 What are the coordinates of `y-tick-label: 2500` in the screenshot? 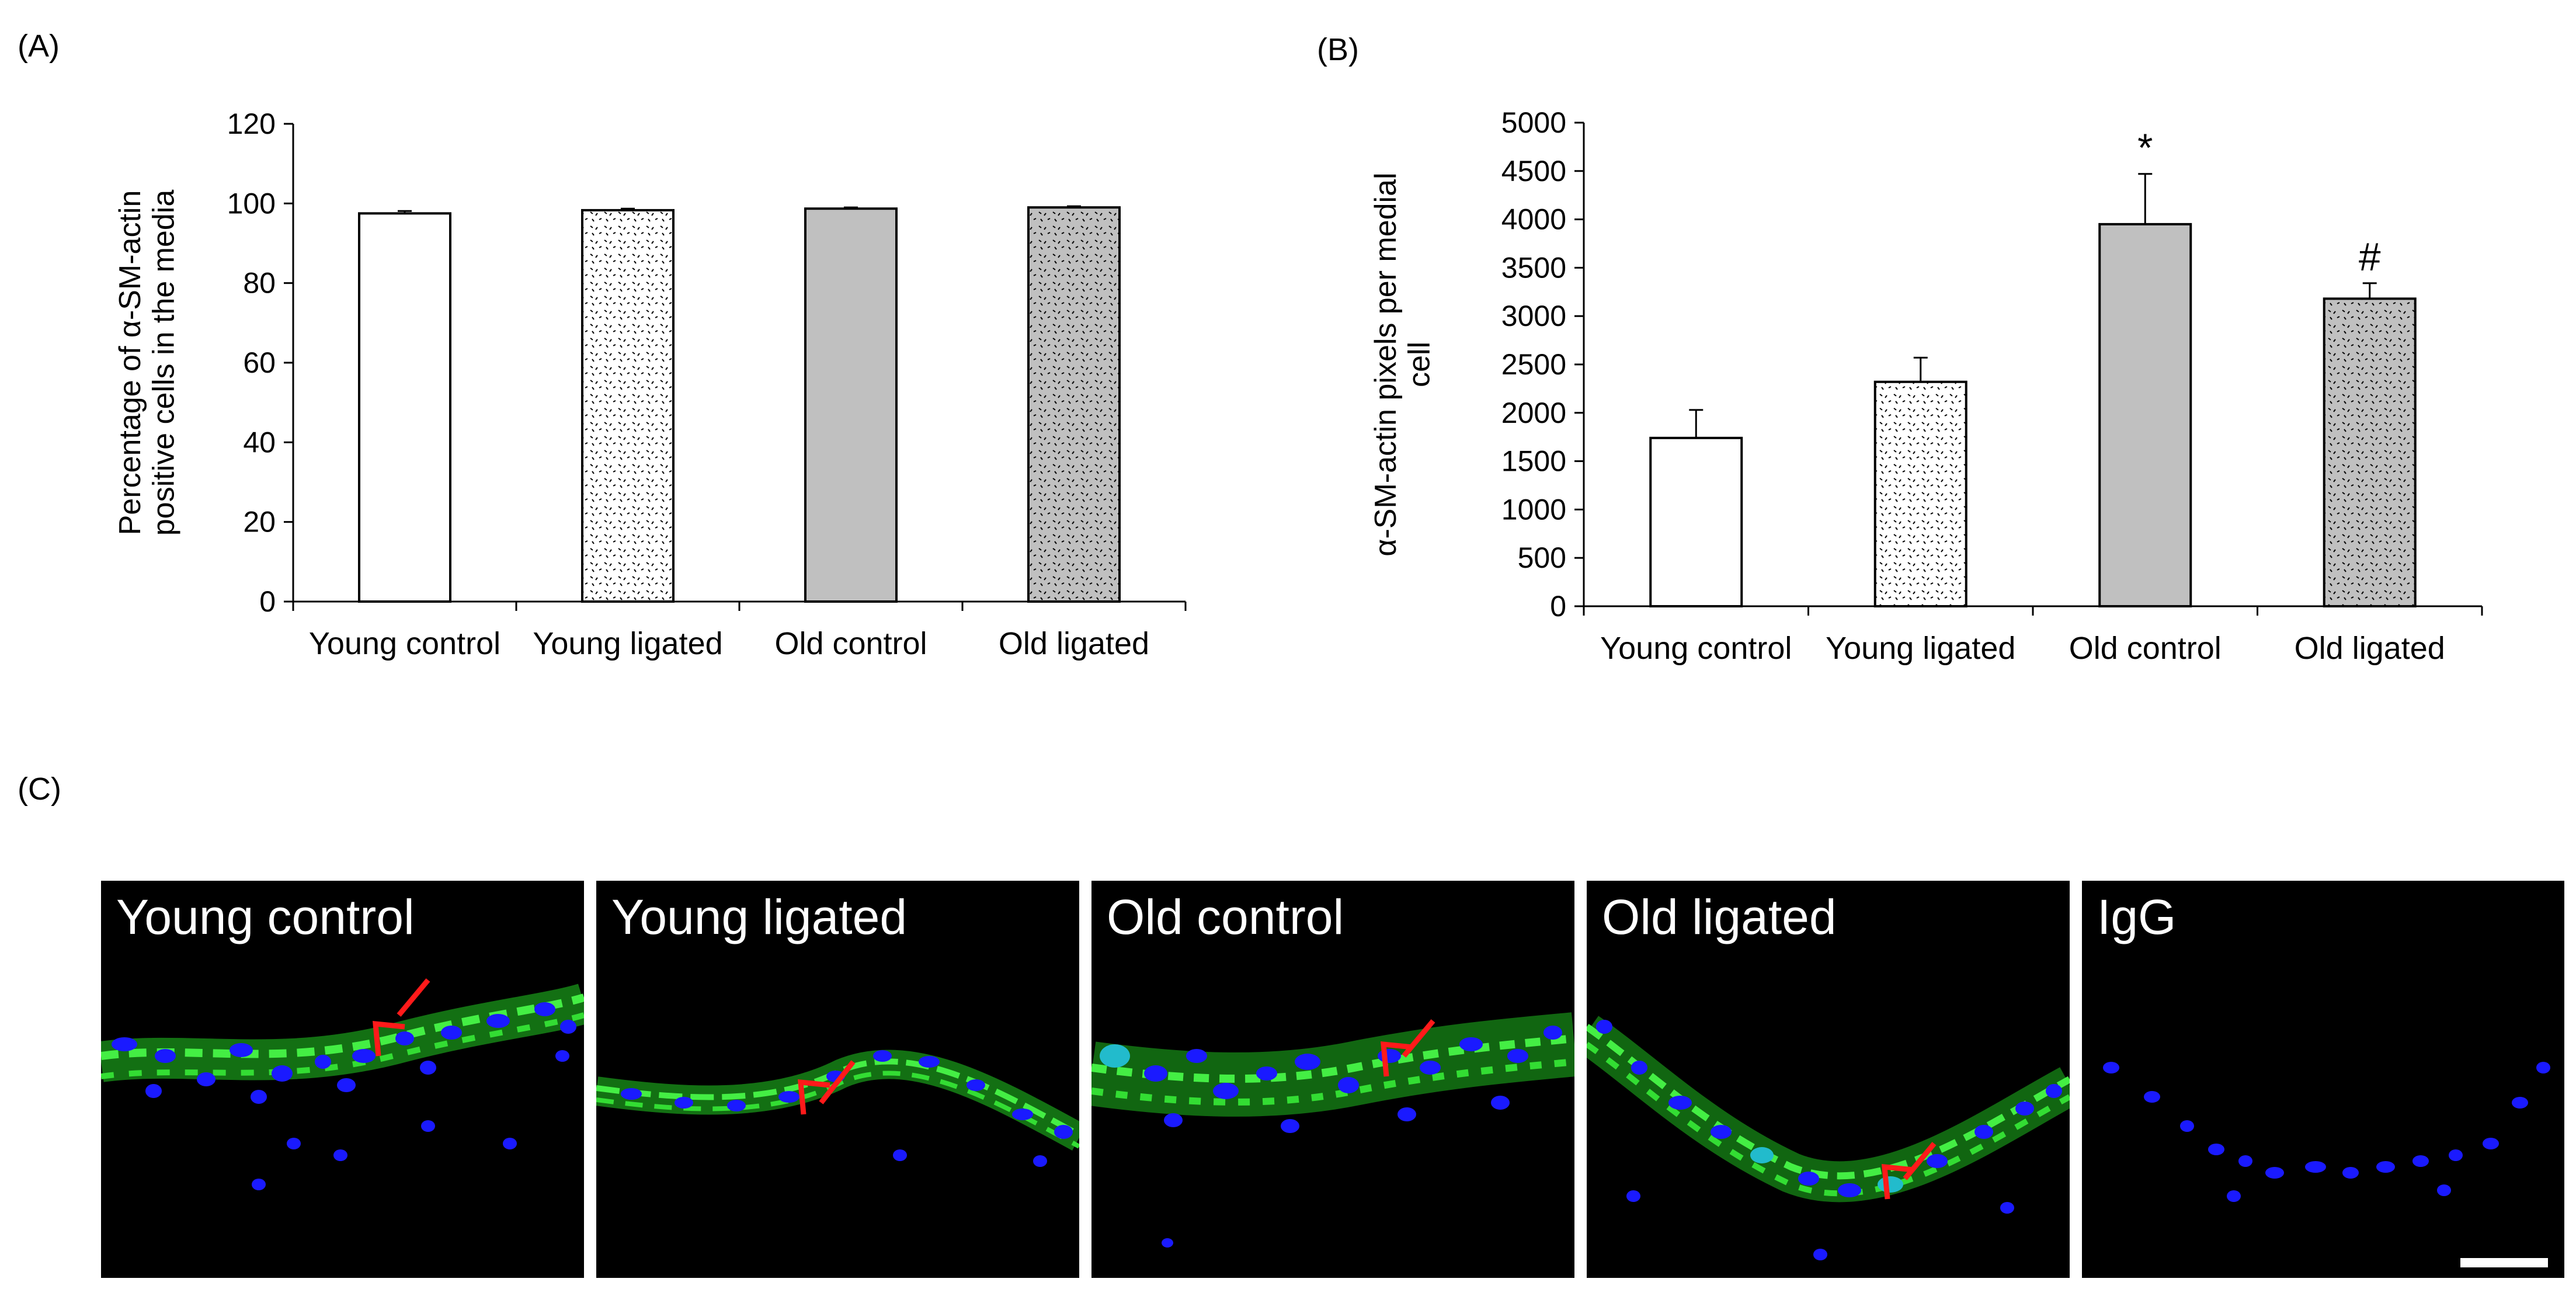 It's located at (1534, 364).